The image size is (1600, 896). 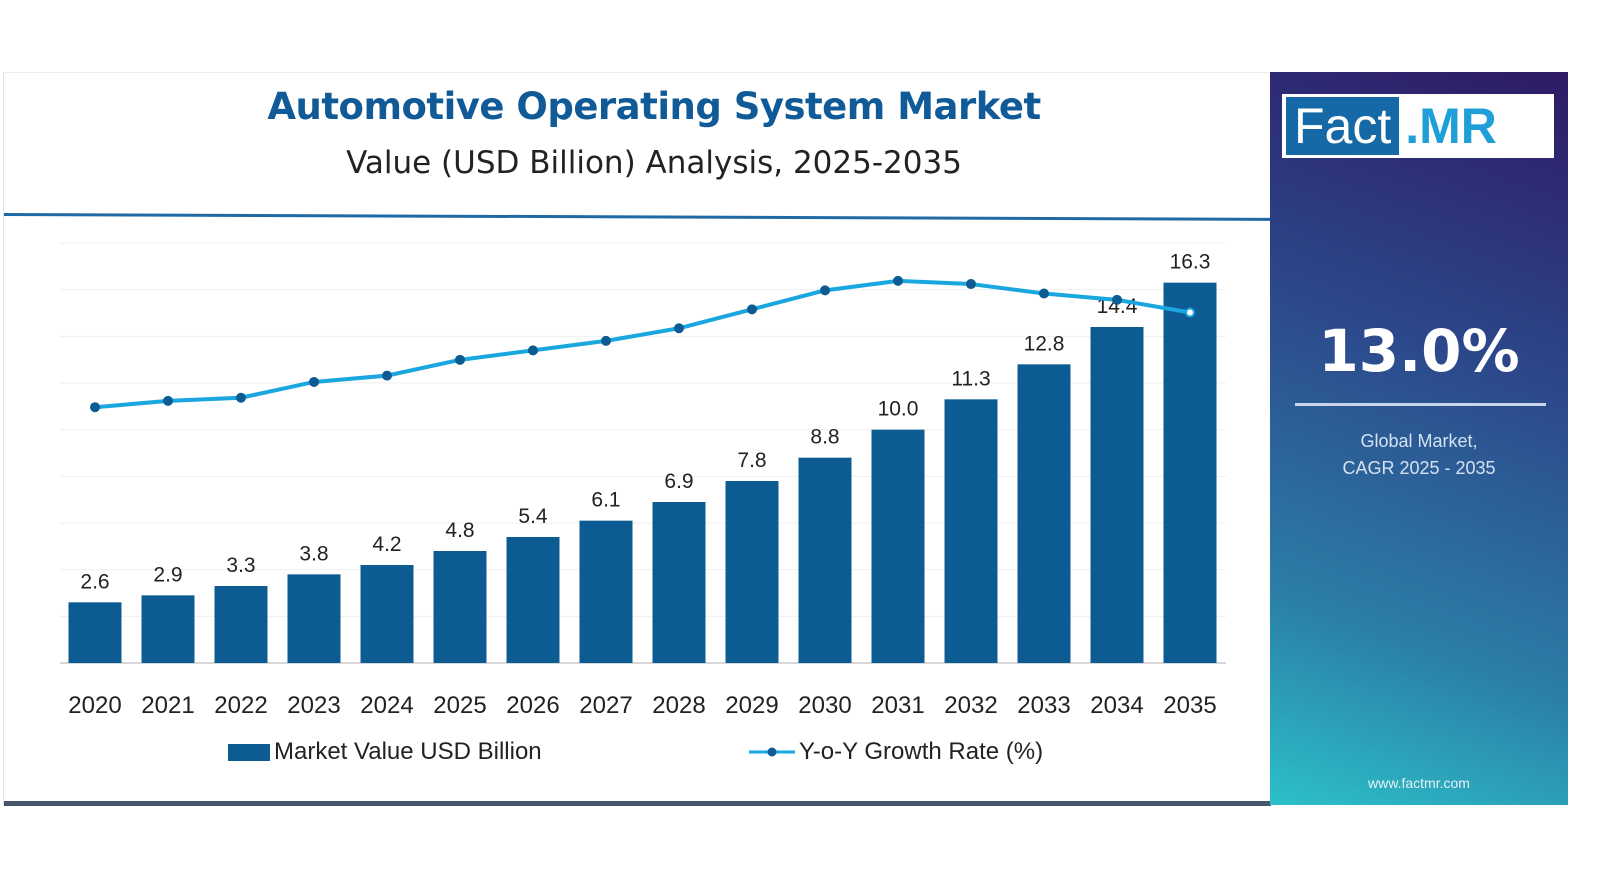 What do you see at coordinates (1043, 705) in the screenshot?
I see `x-tick-2033: 2033` at bounding box center [1043, 705].